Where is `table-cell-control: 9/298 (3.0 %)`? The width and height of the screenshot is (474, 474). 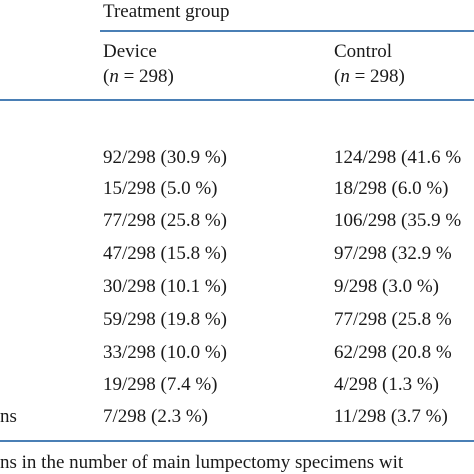 table-cell-control: 9/298 (3.0 %) is located at coordinates (387, 286).